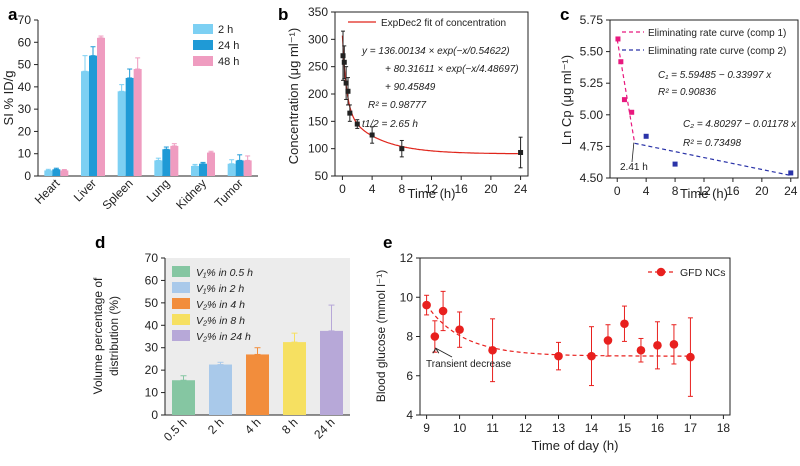  Describe the element at coordinates (223, 337) in the screenshot. I see `legend-label: V₂% in 24 h` at that location.